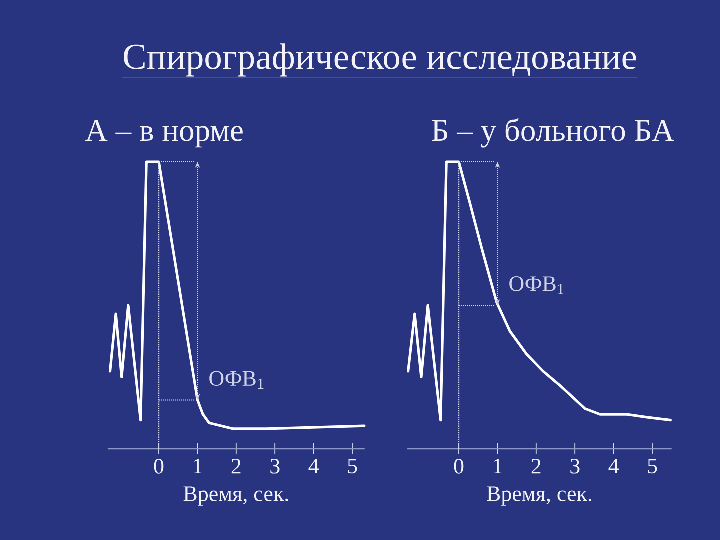 The width and height of the screenshot is (720, 540). What do you see at coordinates (553, 133) in the screenshot?
I see `chart-subtitle: Б – у больного БА` at bounding box center [553, 133].